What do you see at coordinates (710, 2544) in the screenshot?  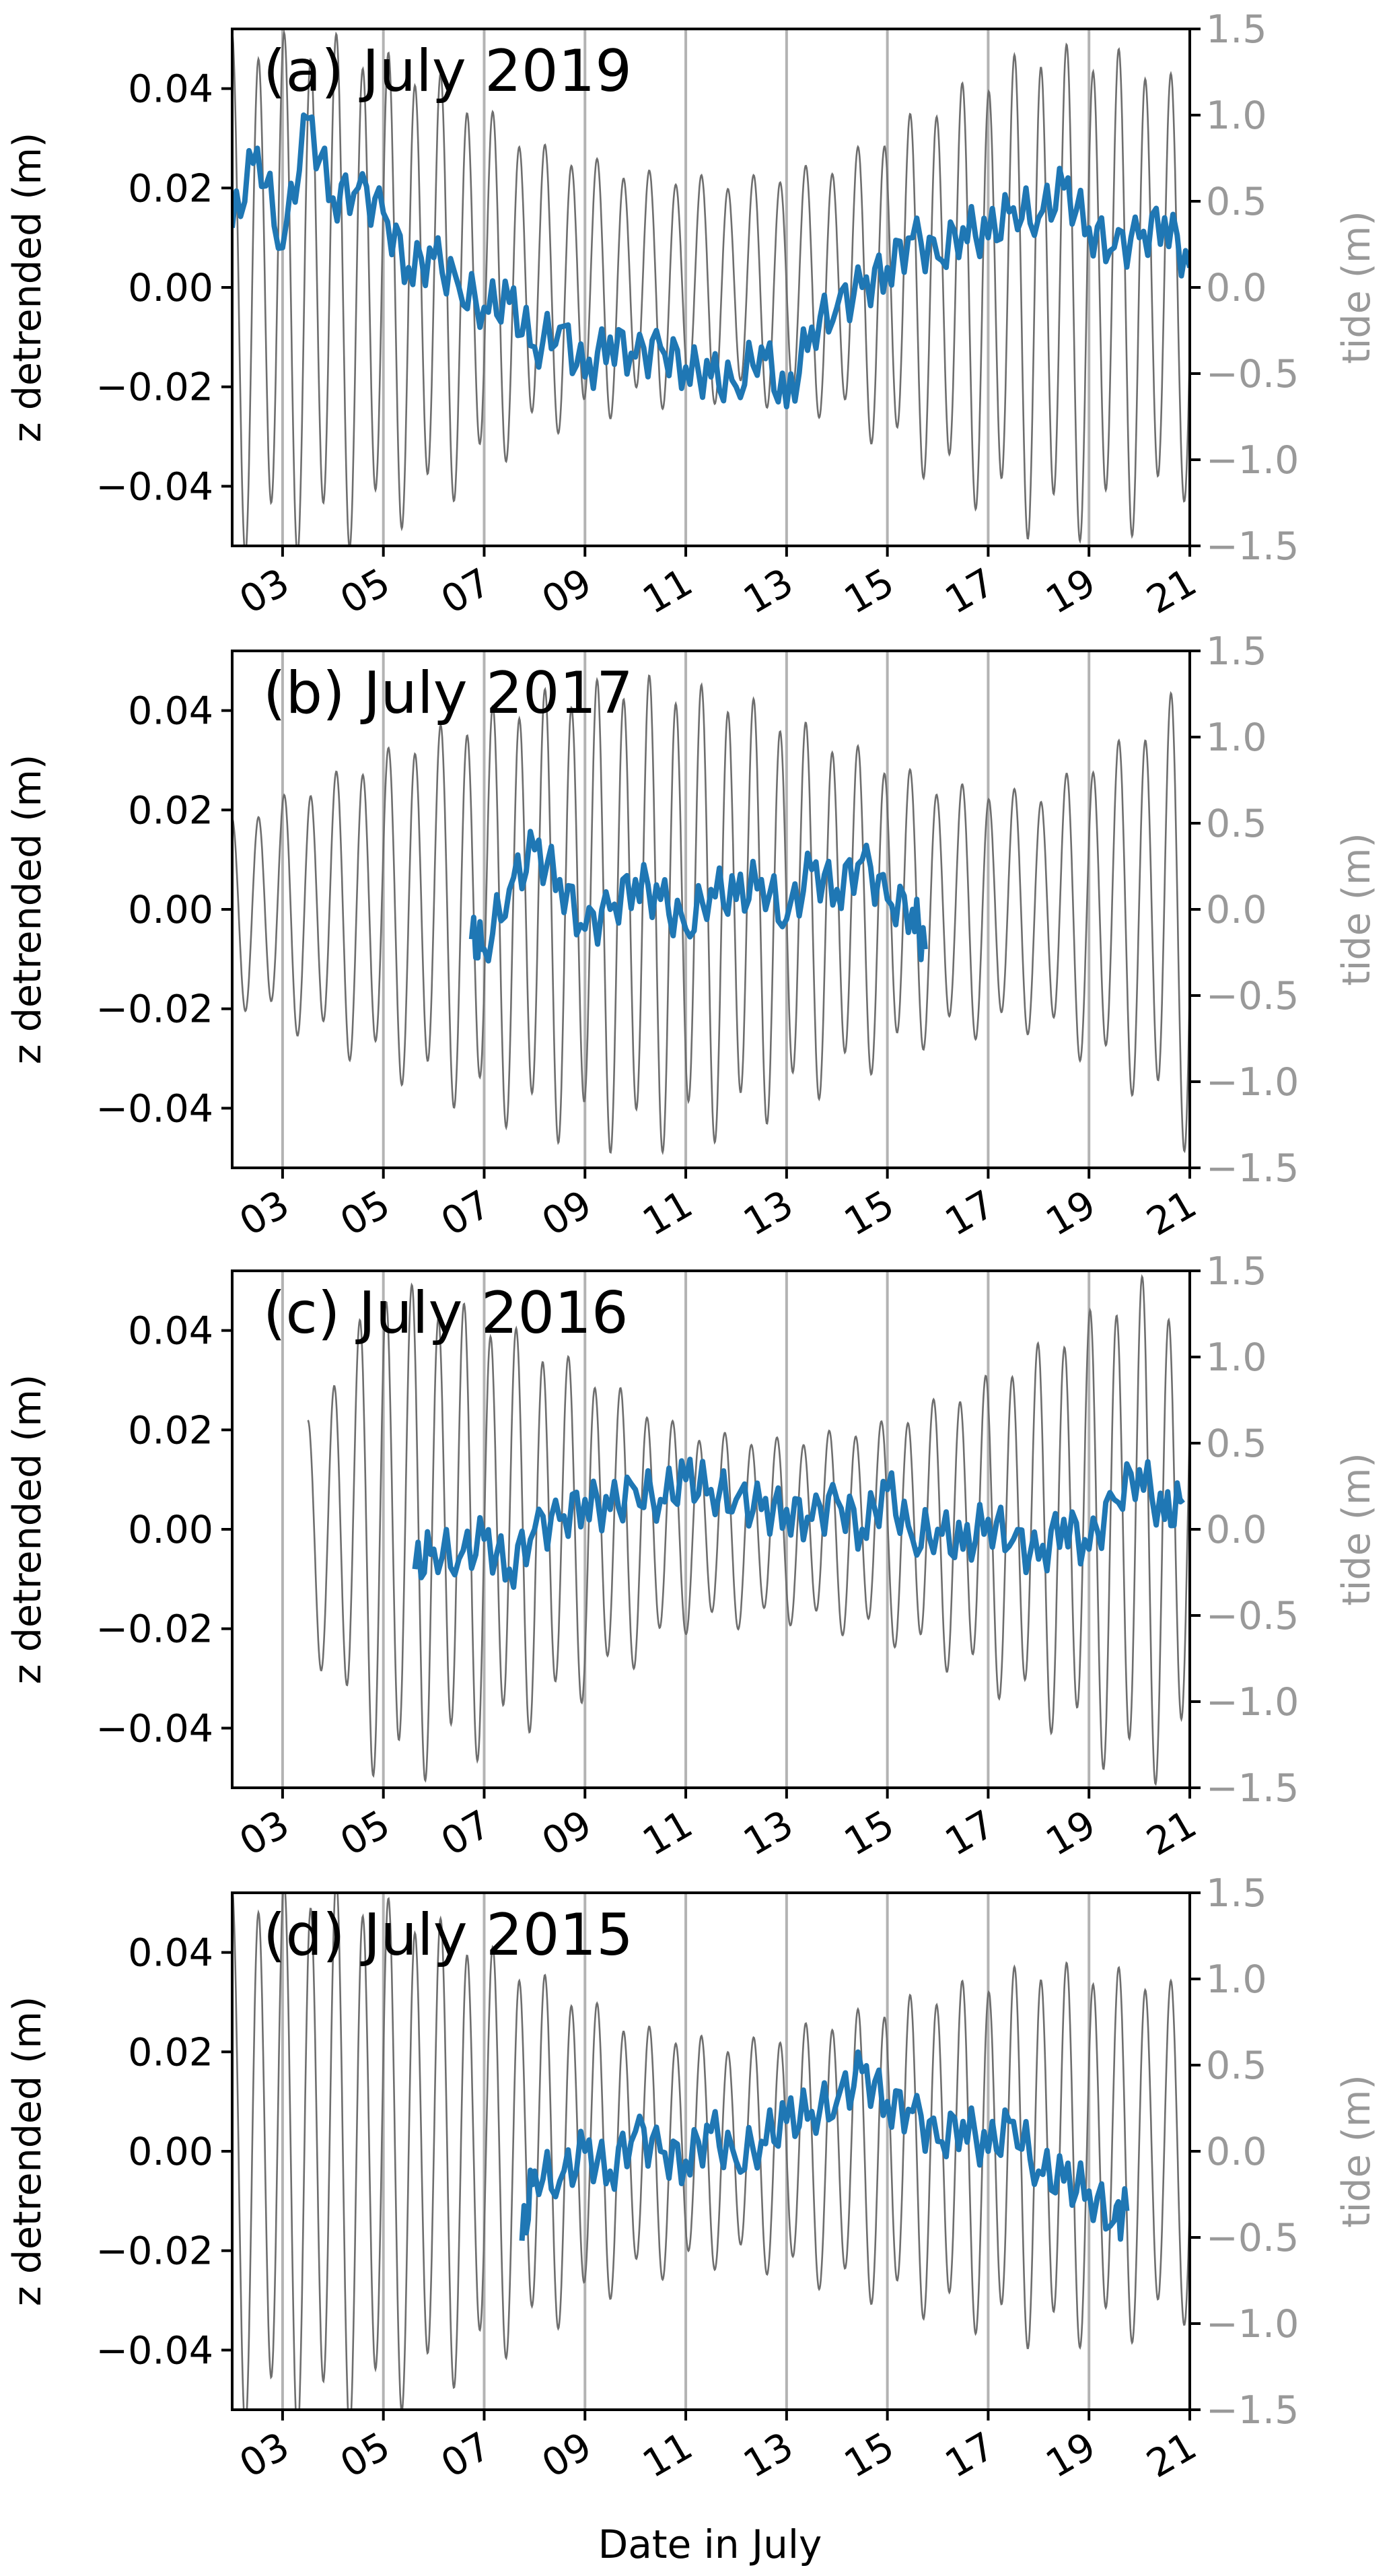 I see `x-axis-label: Date in July` at bounding box center [710, 2544].